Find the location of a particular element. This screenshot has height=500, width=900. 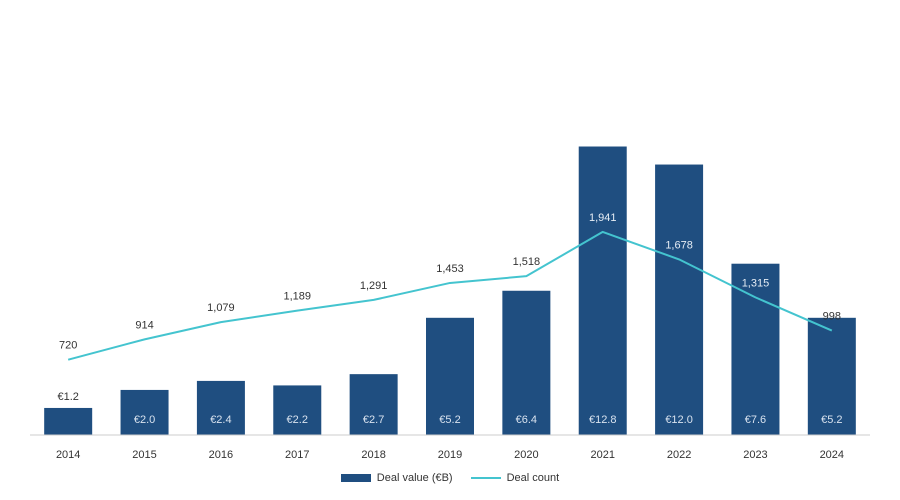

bar-2019 is located at coordinates (450, 376).